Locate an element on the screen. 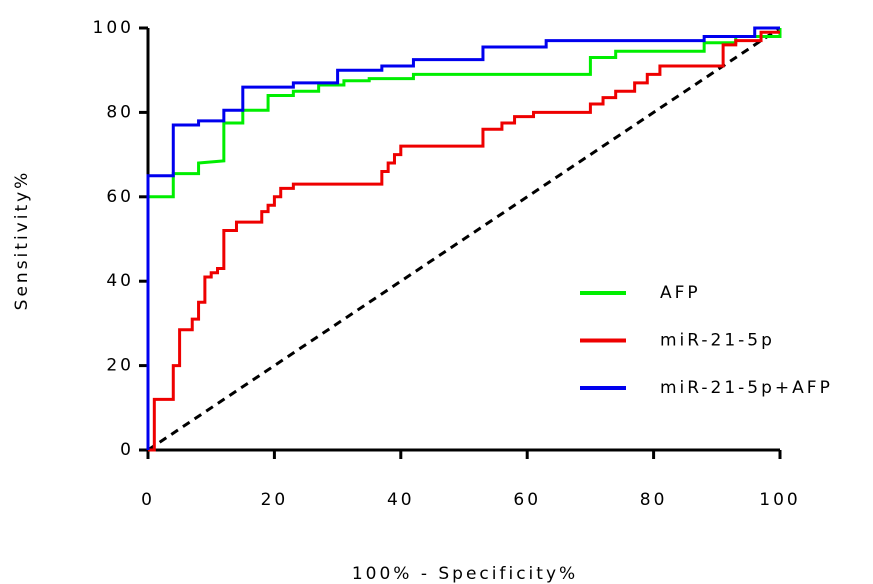  x-tick-label: 60 is located at coordinates (527, 500).